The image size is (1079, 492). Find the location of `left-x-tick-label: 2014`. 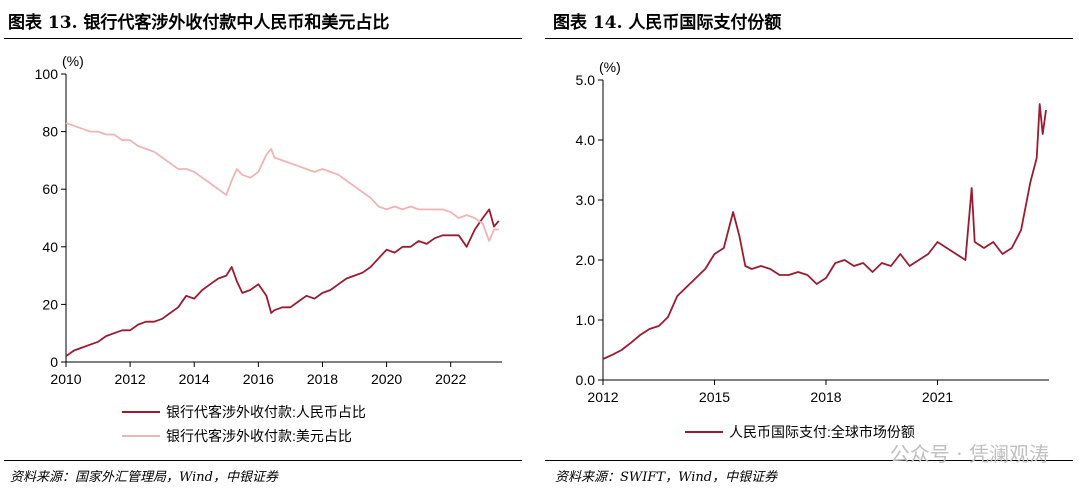

left-x-tick-label: 2014 is located at coordinates (194, 379).